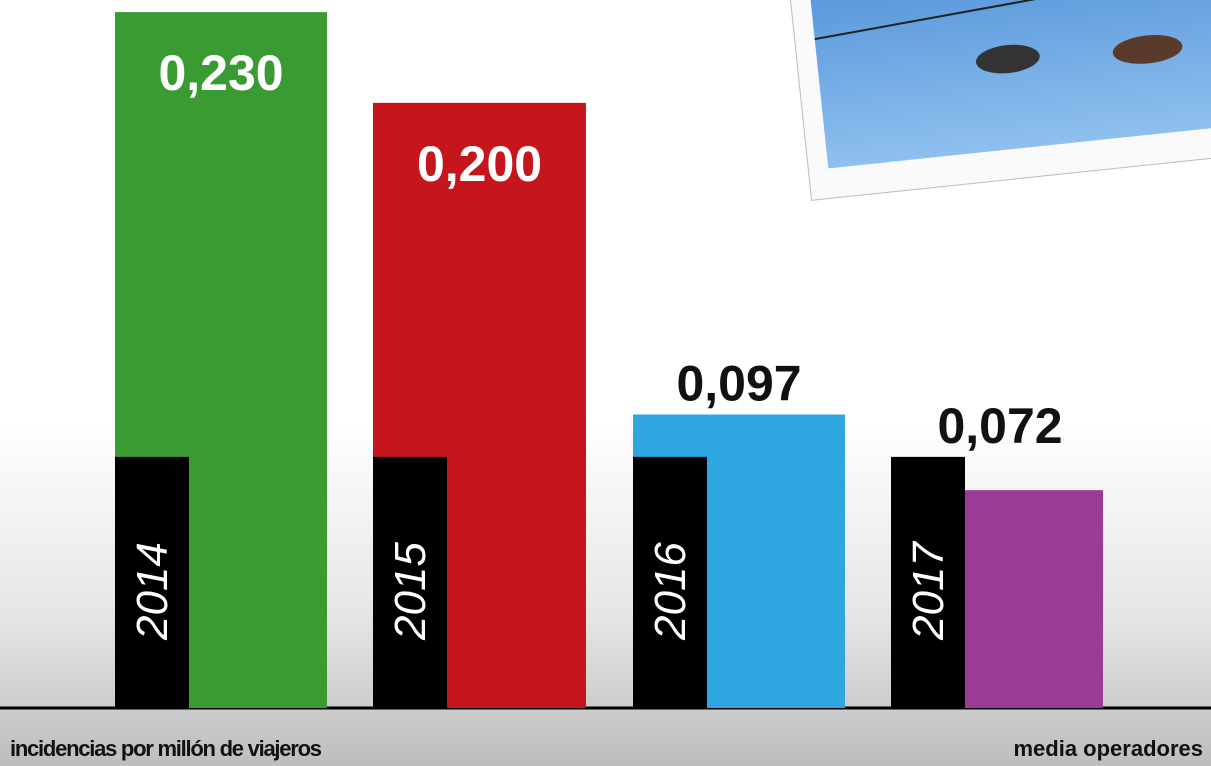 This screenshot has width=1211, height=766. I want to click on value-label: 0,200, so click(479, 164).